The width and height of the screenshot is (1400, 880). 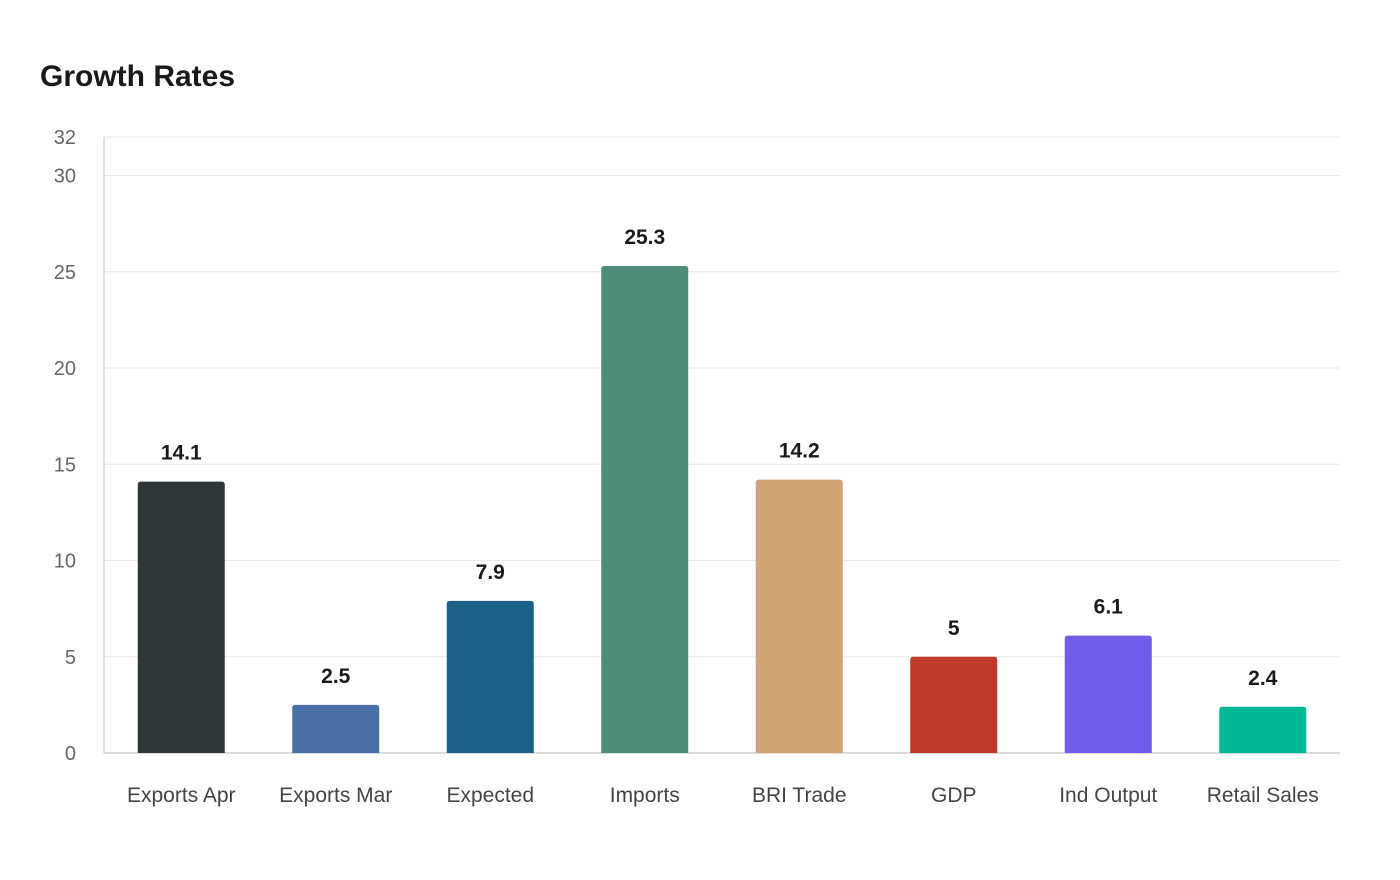 I want to click on bar-ind-output, so click(x=1108, y=694).